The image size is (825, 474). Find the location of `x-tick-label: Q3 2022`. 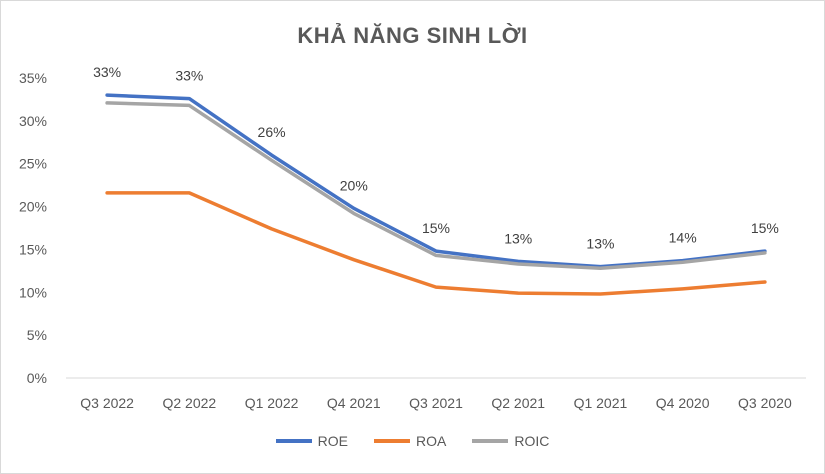

x-tick-label: Q3 2022 is located at coordinates (107, 403).